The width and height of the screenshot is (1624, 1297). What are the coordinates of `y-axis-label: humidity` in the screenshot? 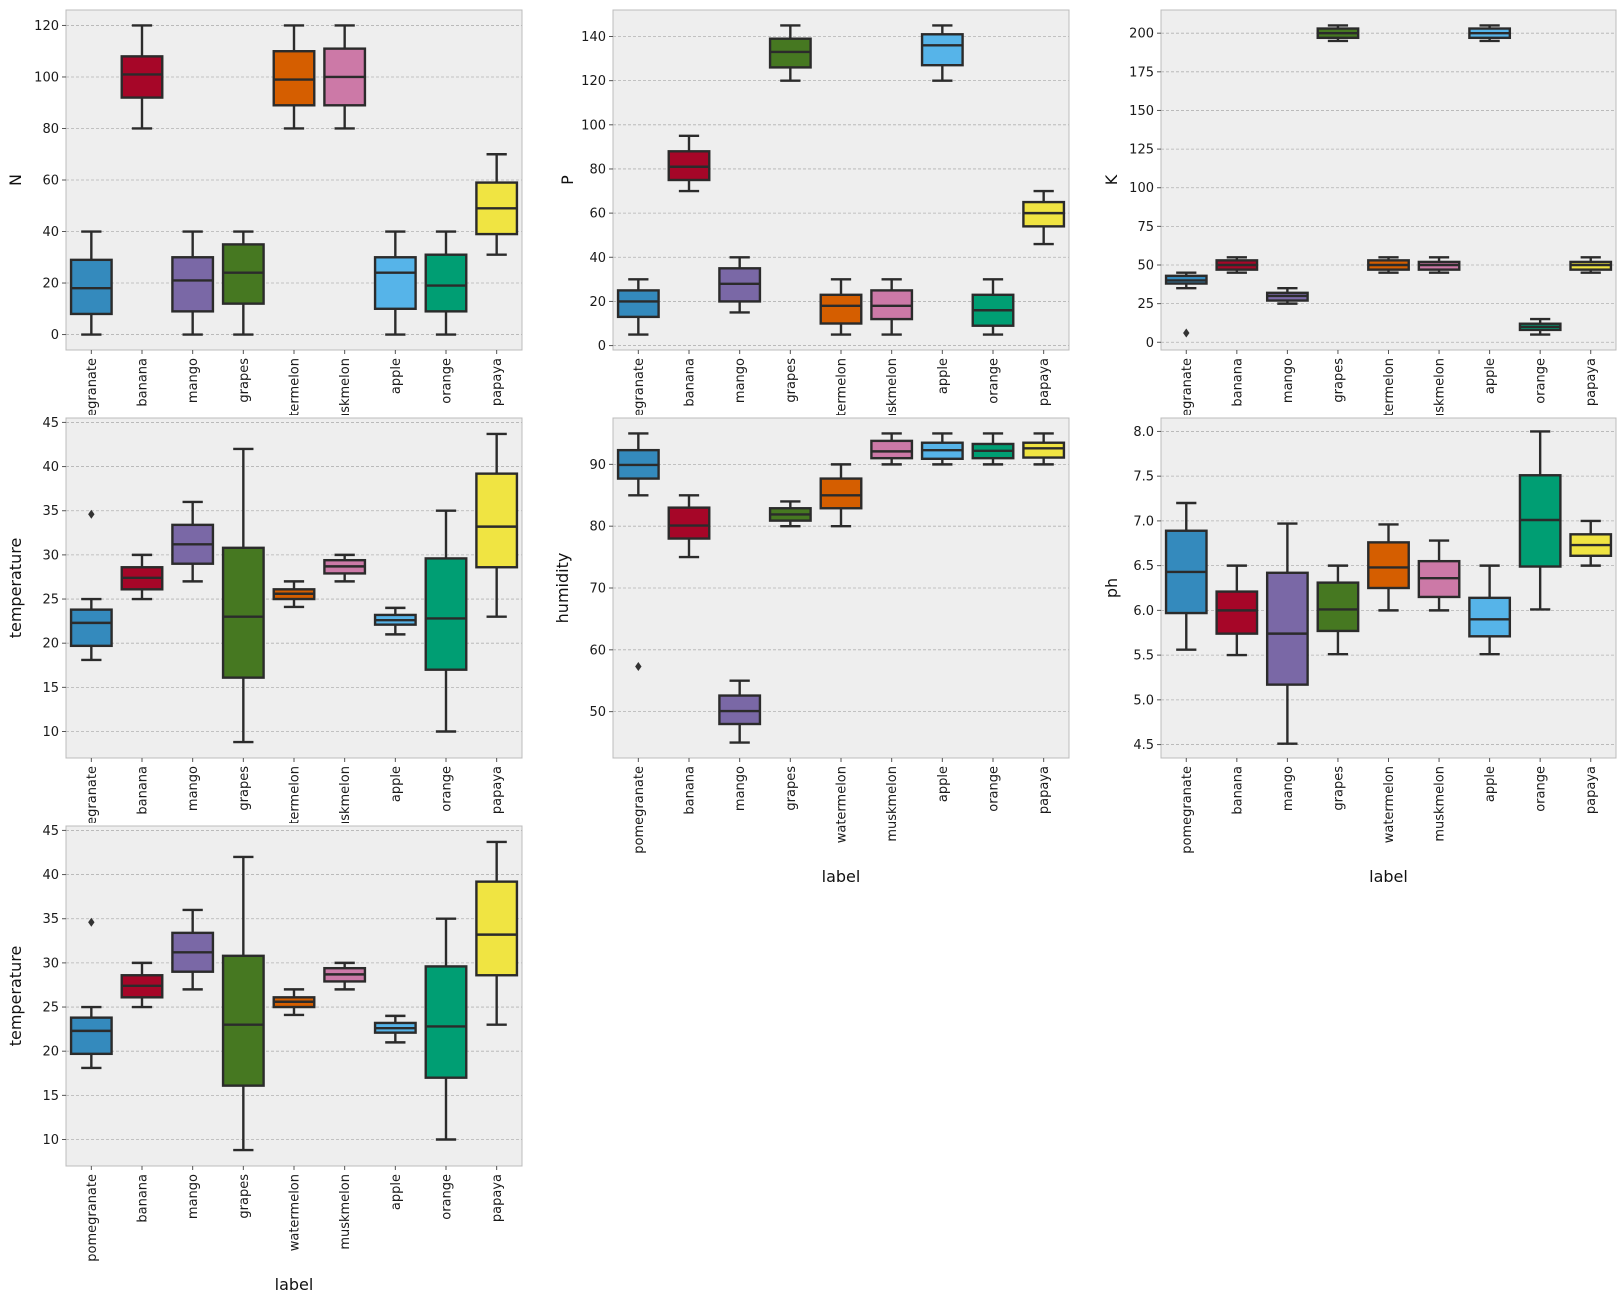 It's located at (562, 588).